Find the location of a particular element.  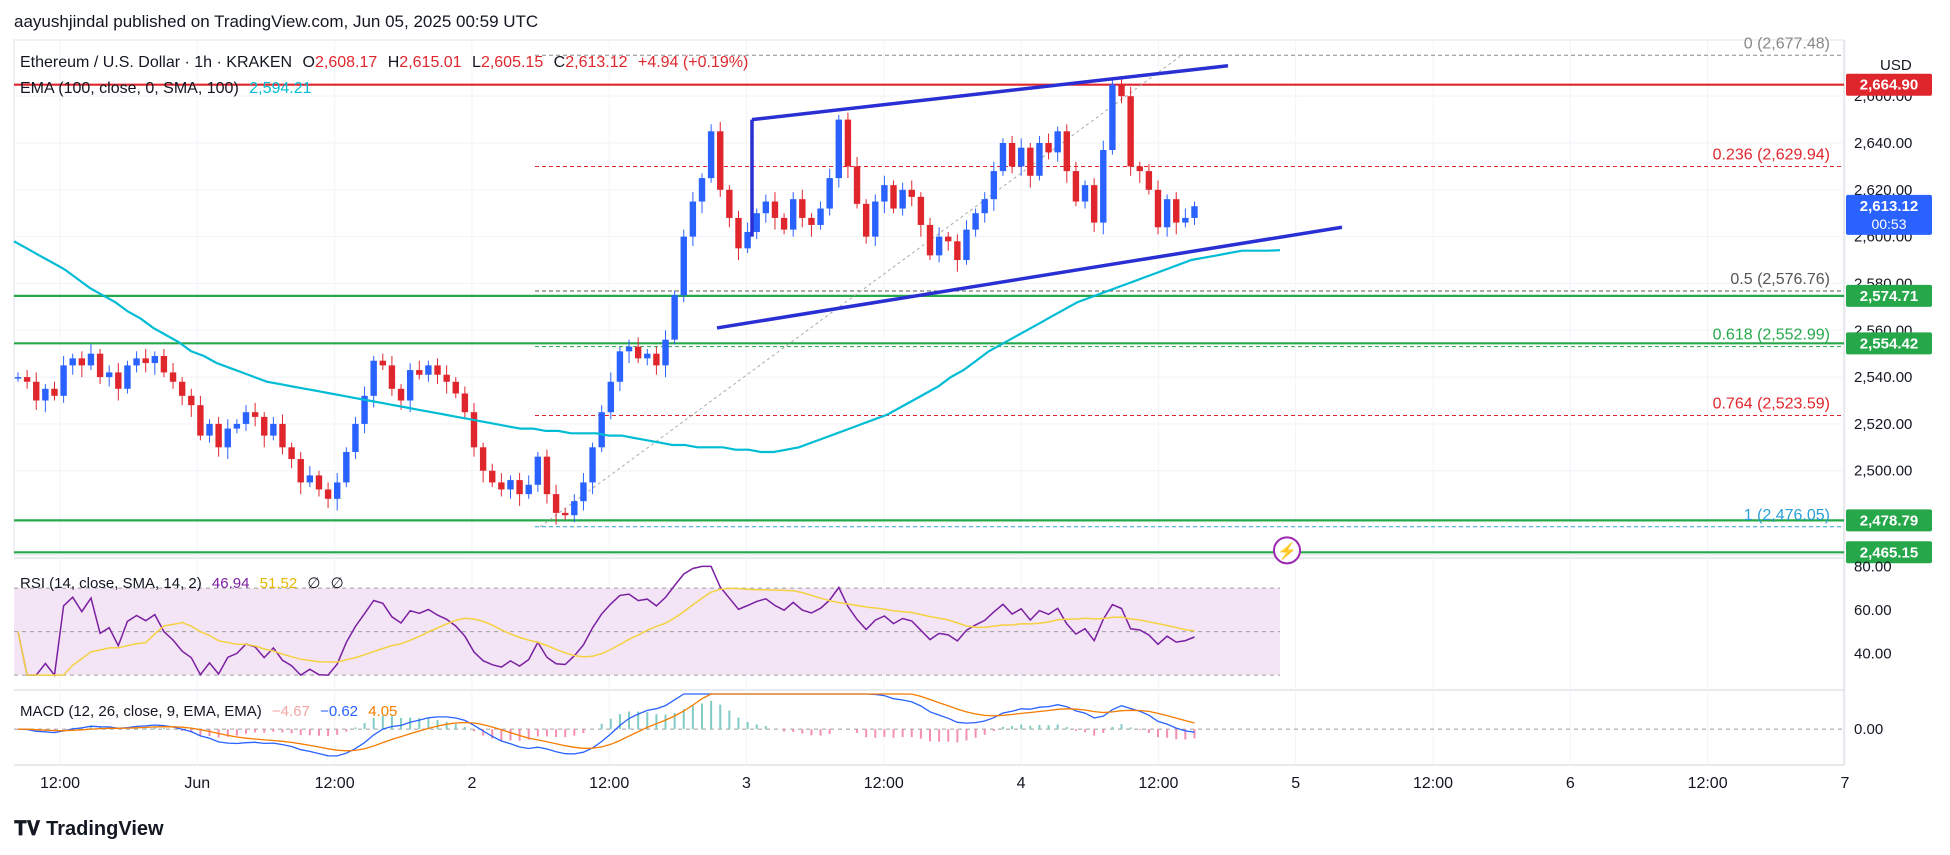

channel-lower-trendline is located at coordinates (1029, 277).